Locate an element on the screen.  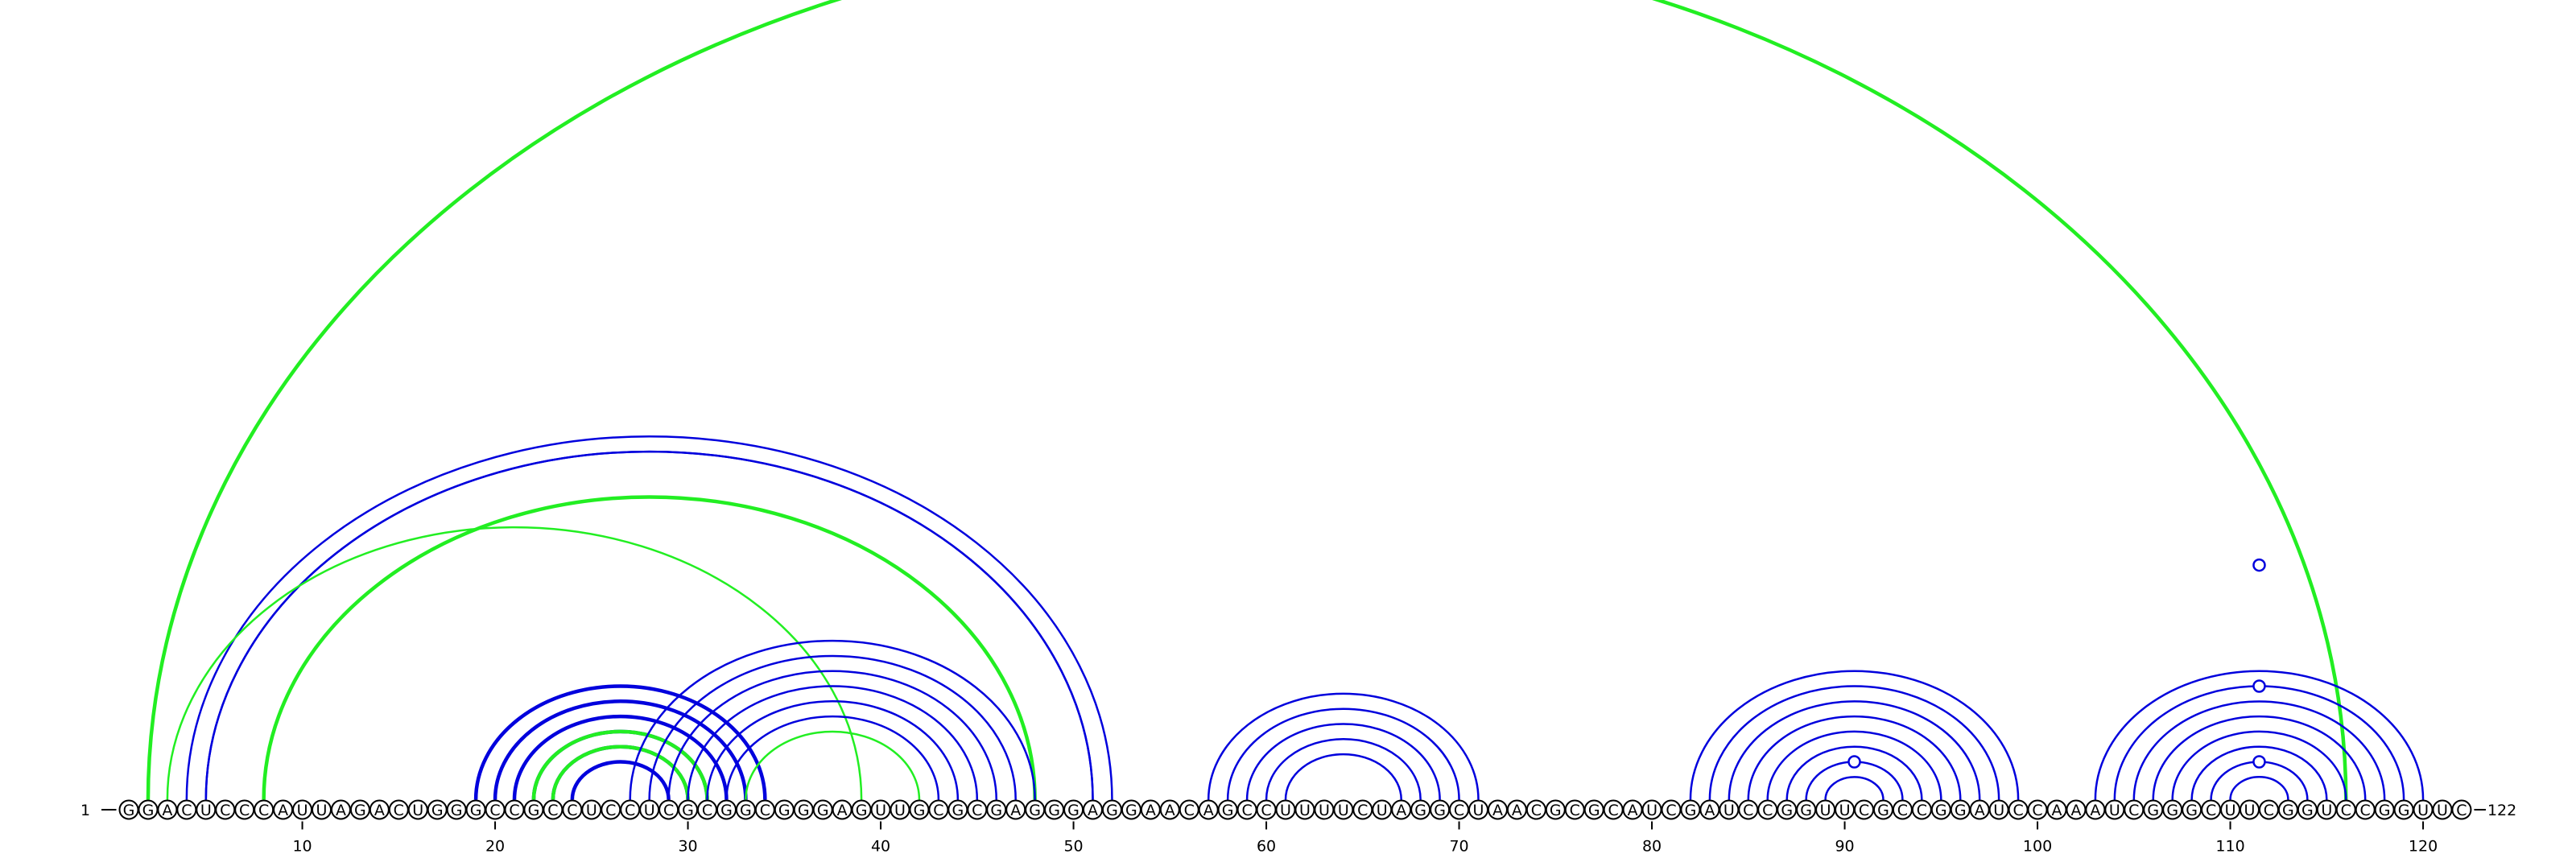
nucleotide-76: C is located at coordinates (1574, 809).